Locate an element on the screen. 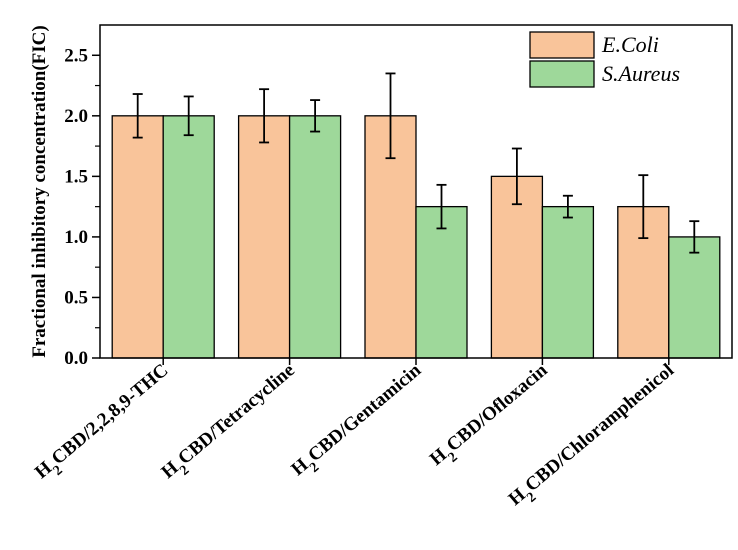 This screenshot has height=550, width=738. y-axis-title: Fractional inhibitory concentration(FIC) is located at coordinates (39, 191).